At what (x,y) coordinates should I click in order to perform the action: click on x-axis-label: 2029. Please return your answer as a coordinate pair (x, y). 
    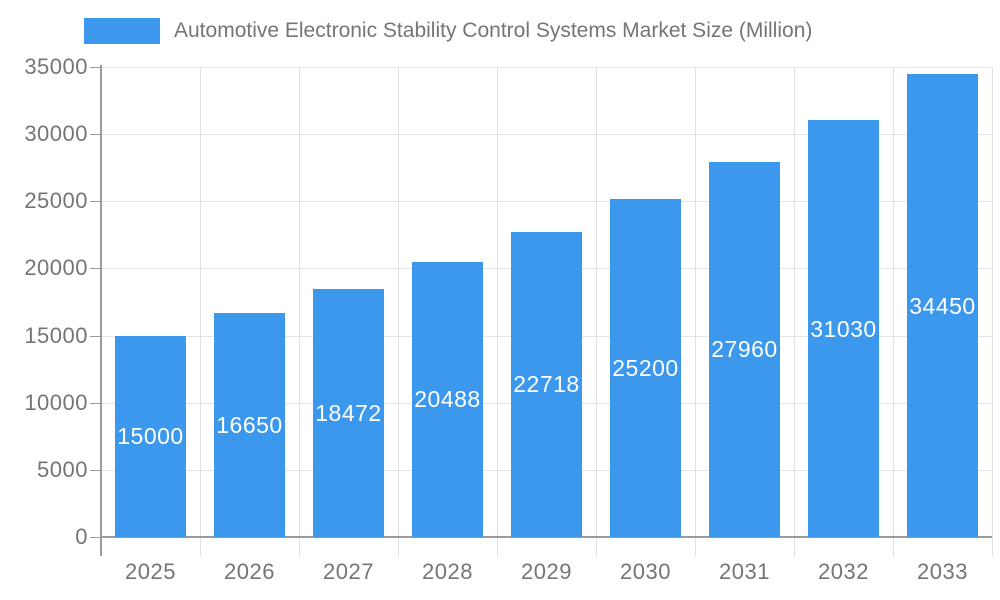
    Looking at the image, I should click on (546, 571).